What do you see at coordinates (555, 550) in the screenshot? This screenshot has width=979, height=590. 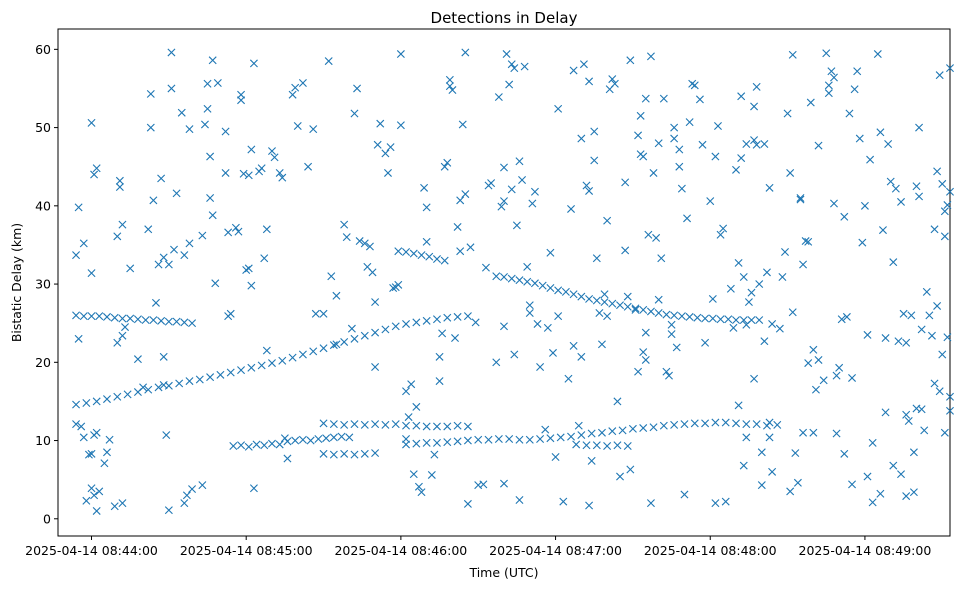 I see `x-tick-label: 2025-04-14 08:47:00` at bounding box center [555, 550].